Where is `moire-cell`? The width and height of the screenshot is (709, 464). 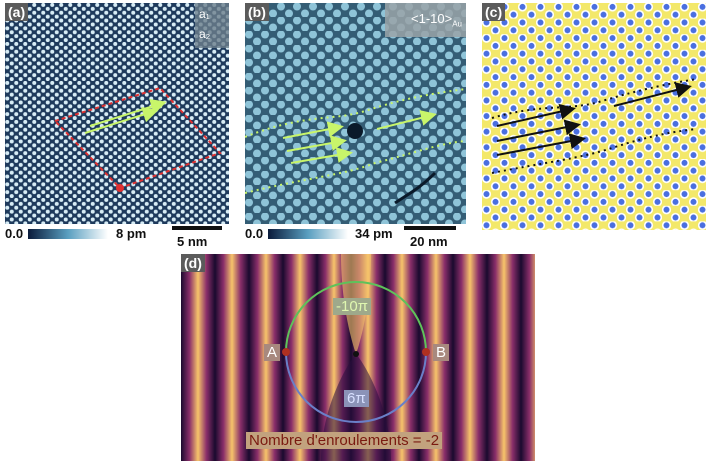
moire-cell is located at coordinates (137, 138).